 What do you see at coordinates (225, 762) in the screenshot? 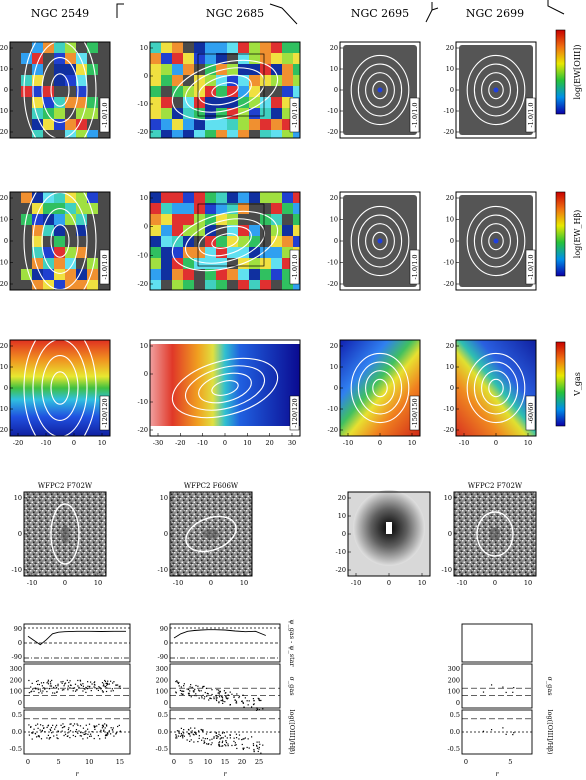
I see `x-tick-label: 15` at bounding box center [225, 762].